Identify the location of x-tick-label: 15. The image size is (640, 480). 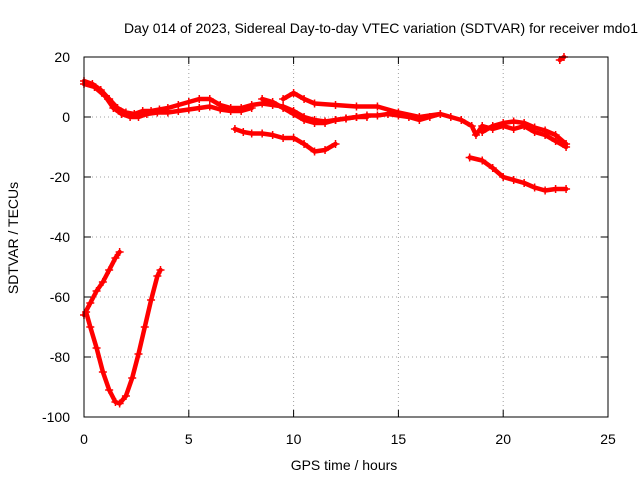
(399, 439).